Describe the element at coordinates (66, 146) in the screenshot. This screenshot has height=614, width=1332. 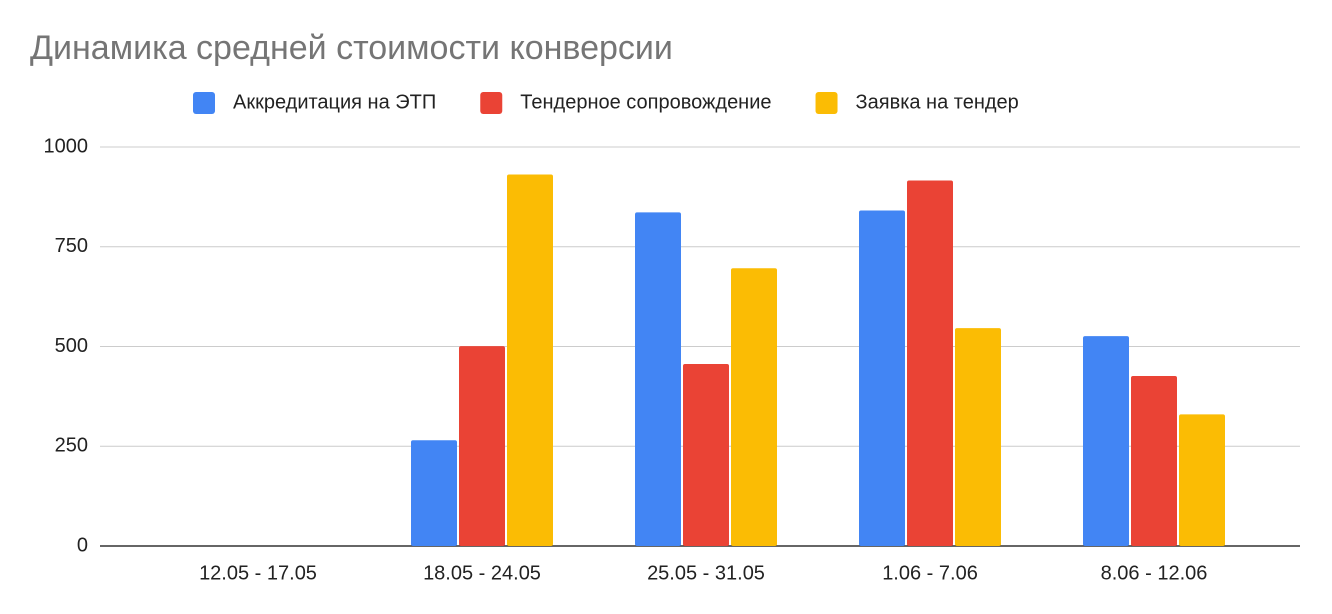
I see `y-tick-label: 1000` at that location.